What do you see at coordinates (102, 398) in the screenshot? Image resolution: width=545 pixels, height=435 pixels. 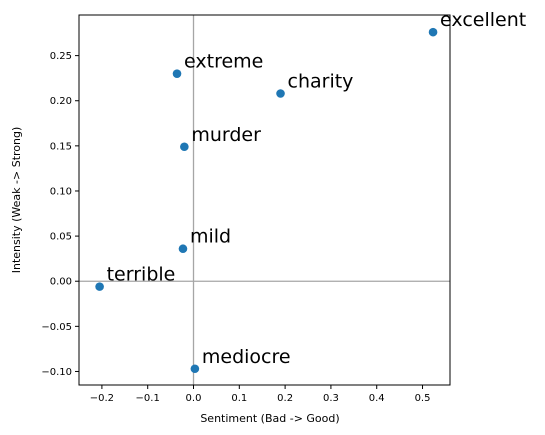 I see `x-tick-label: −0.2` at bounding box center [102, 398].